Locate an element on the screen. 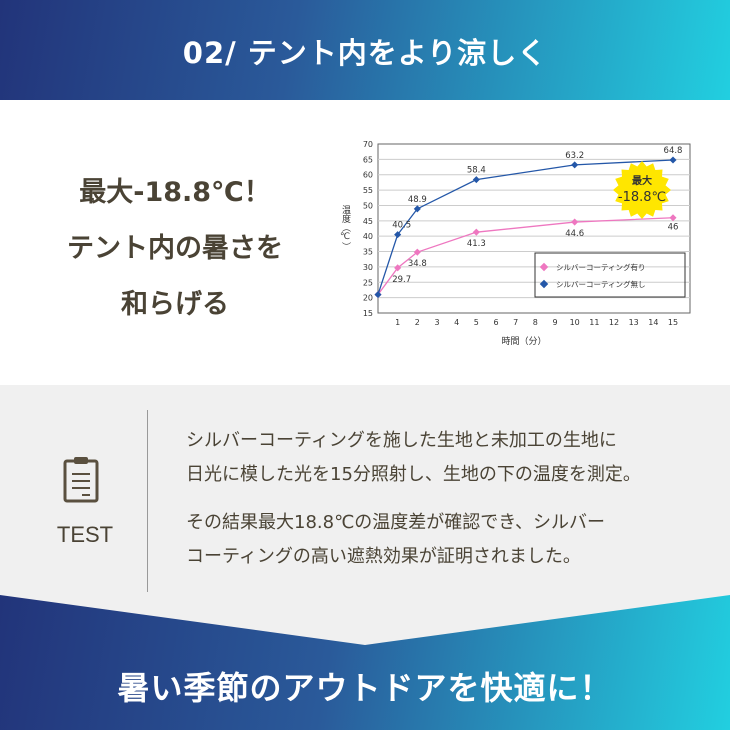 The image size is (730, 730). y-tick-label: 35 is located at coordinates (368, 252).